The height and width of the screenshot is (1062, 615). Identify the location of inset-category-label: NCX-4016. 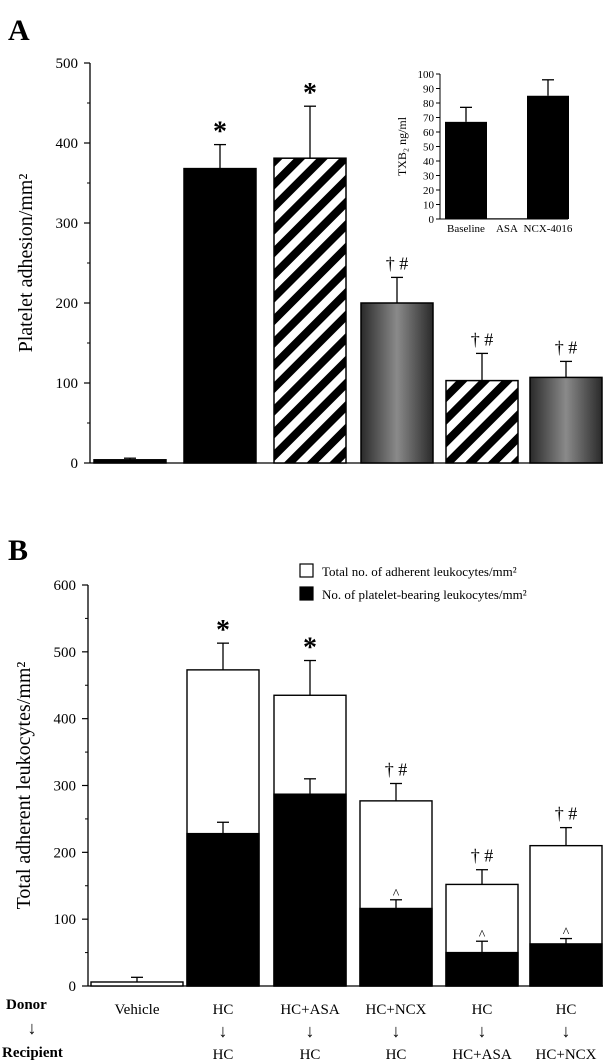
(548, 229).